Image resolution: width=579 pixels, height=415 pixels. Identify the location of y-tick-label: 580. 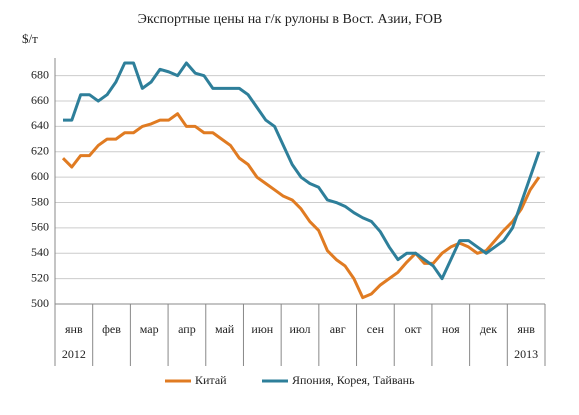
(40, 201).